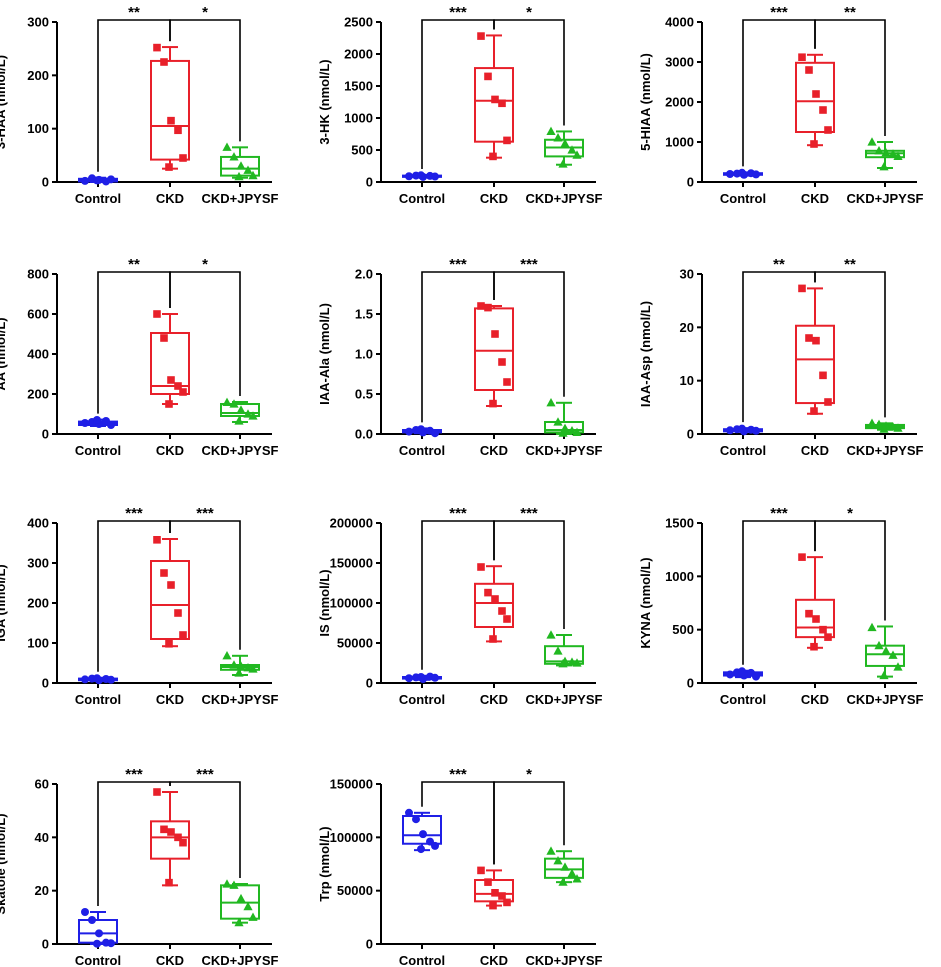 Image resolution: width=941 pixels, height=967 pixels. Describe the element at coordinates (364, 434) in the screenshot. I see `y-tick-label: 0.0` at that location.